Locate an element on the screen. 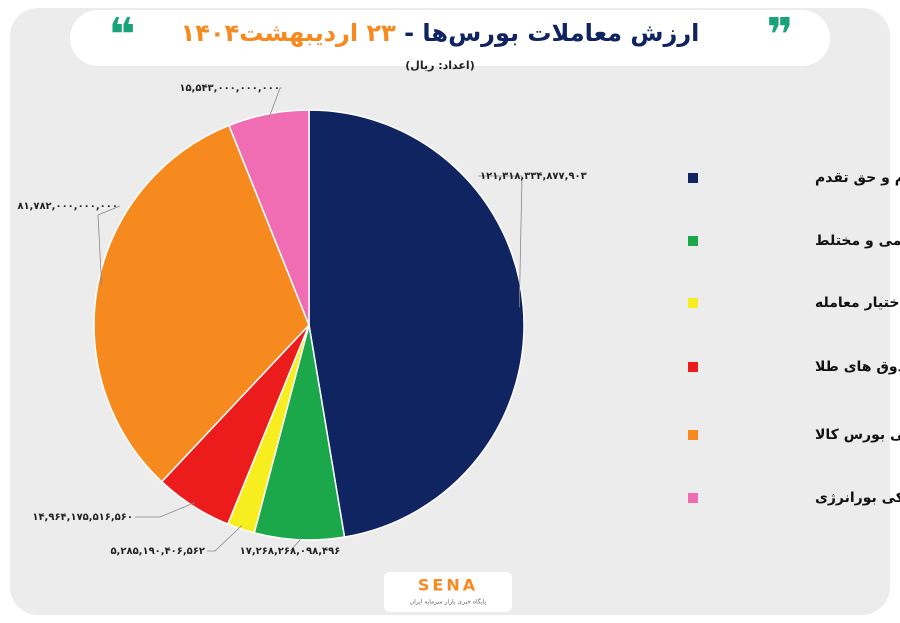 This screenshot has width=900, height=623. legend-label: بازار فیزیکی بورانرژی is located at coordinates (857, 498).